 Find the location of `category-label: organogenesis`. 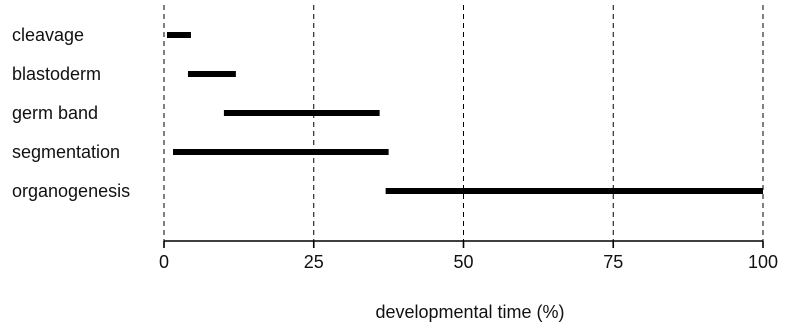

category-label: organogenesis is located at coordinates (71, 191).